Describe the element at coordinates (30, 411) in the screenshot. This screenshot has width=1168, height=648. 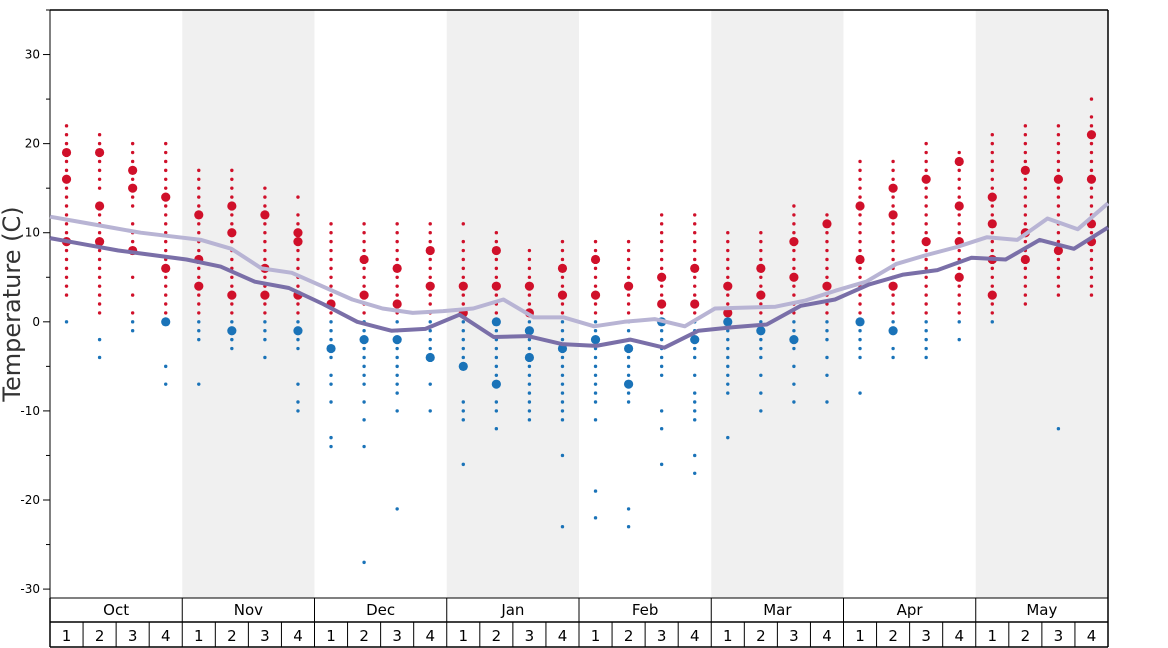
I see `y-tick-label: -10` at that location.